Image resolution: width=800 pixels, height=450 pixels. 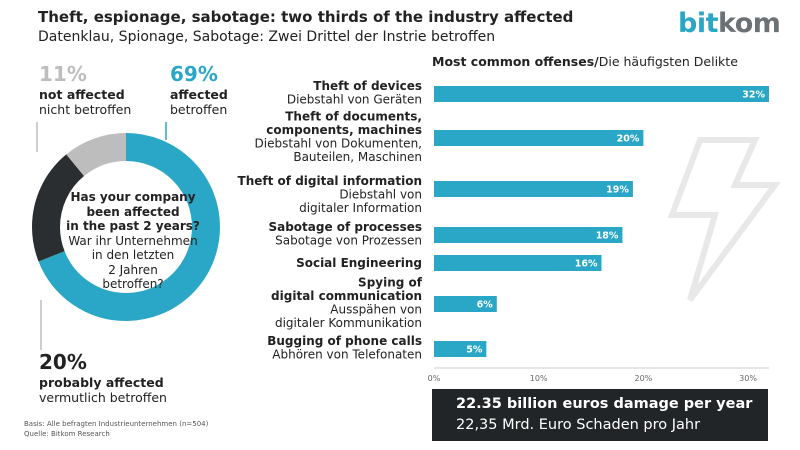 What do you see at coordinates (353, 117) in the screenshot?
I see `category-label-en: Theft of documents,` at bounding box center [353, 117].